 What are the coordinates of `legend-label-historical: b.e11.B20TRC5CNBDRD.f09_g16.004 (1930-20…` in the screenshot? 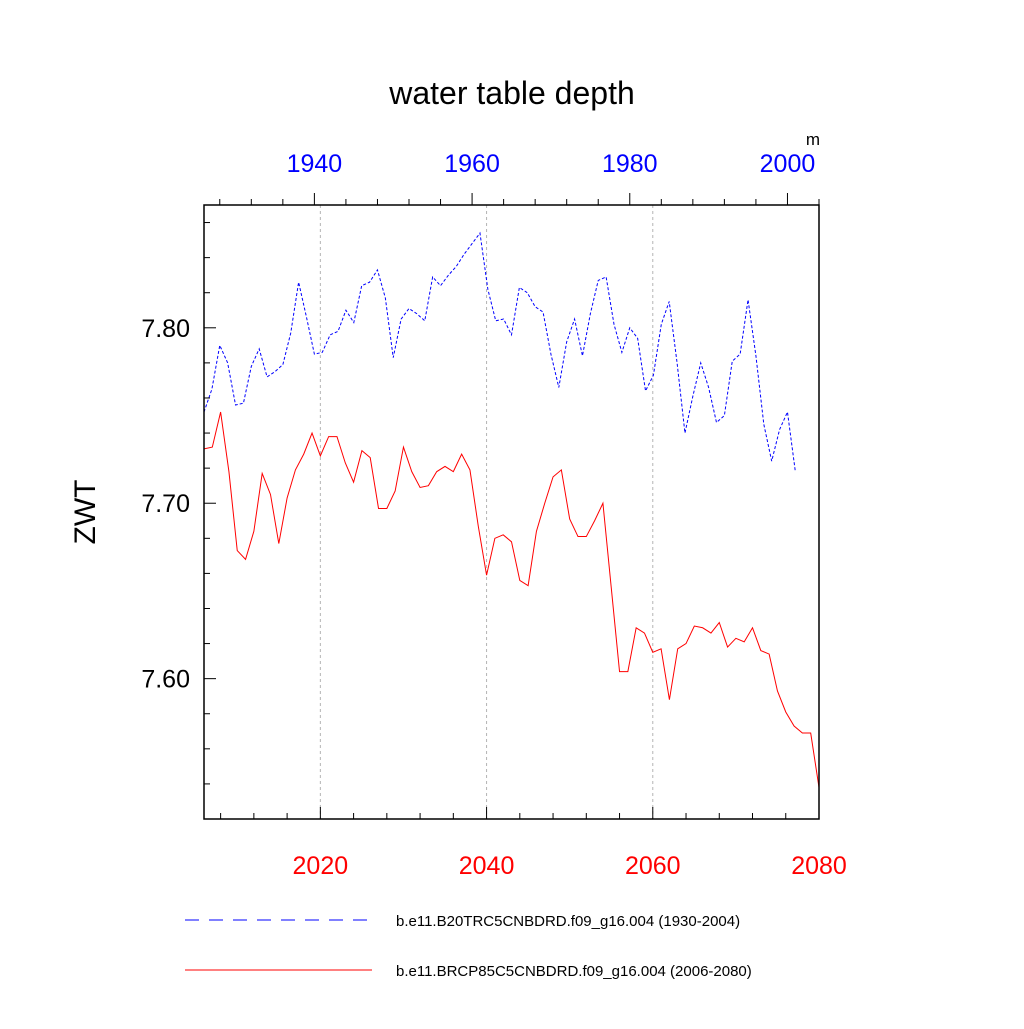 It's located at (568, 921).